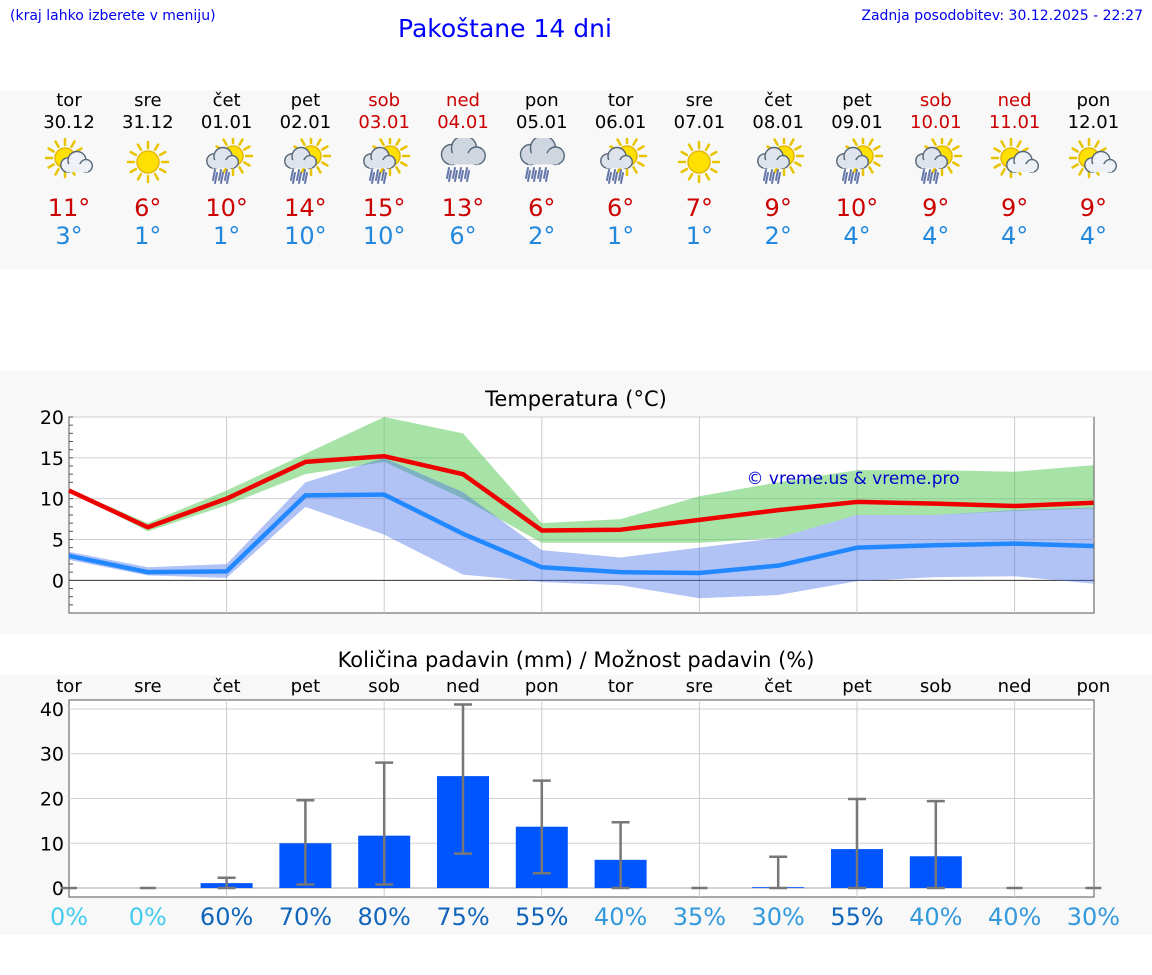 The image size is (1152, 975). I want to click on day-date: 09.01, so click(857, 122).